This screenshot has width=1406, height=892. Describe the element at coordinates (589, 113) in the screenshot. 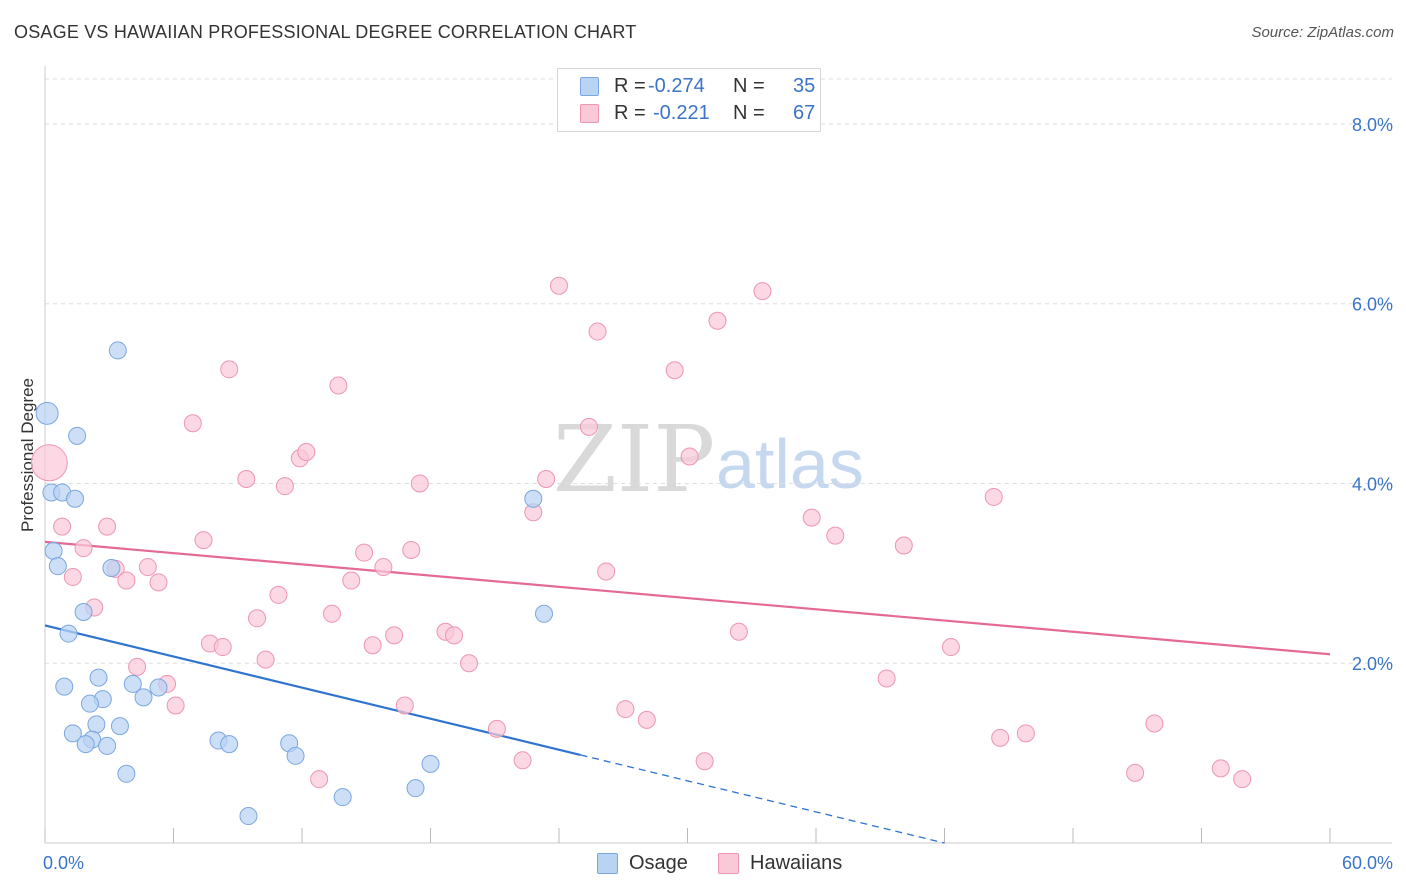

I see `hawaiians-swatch` at that location.